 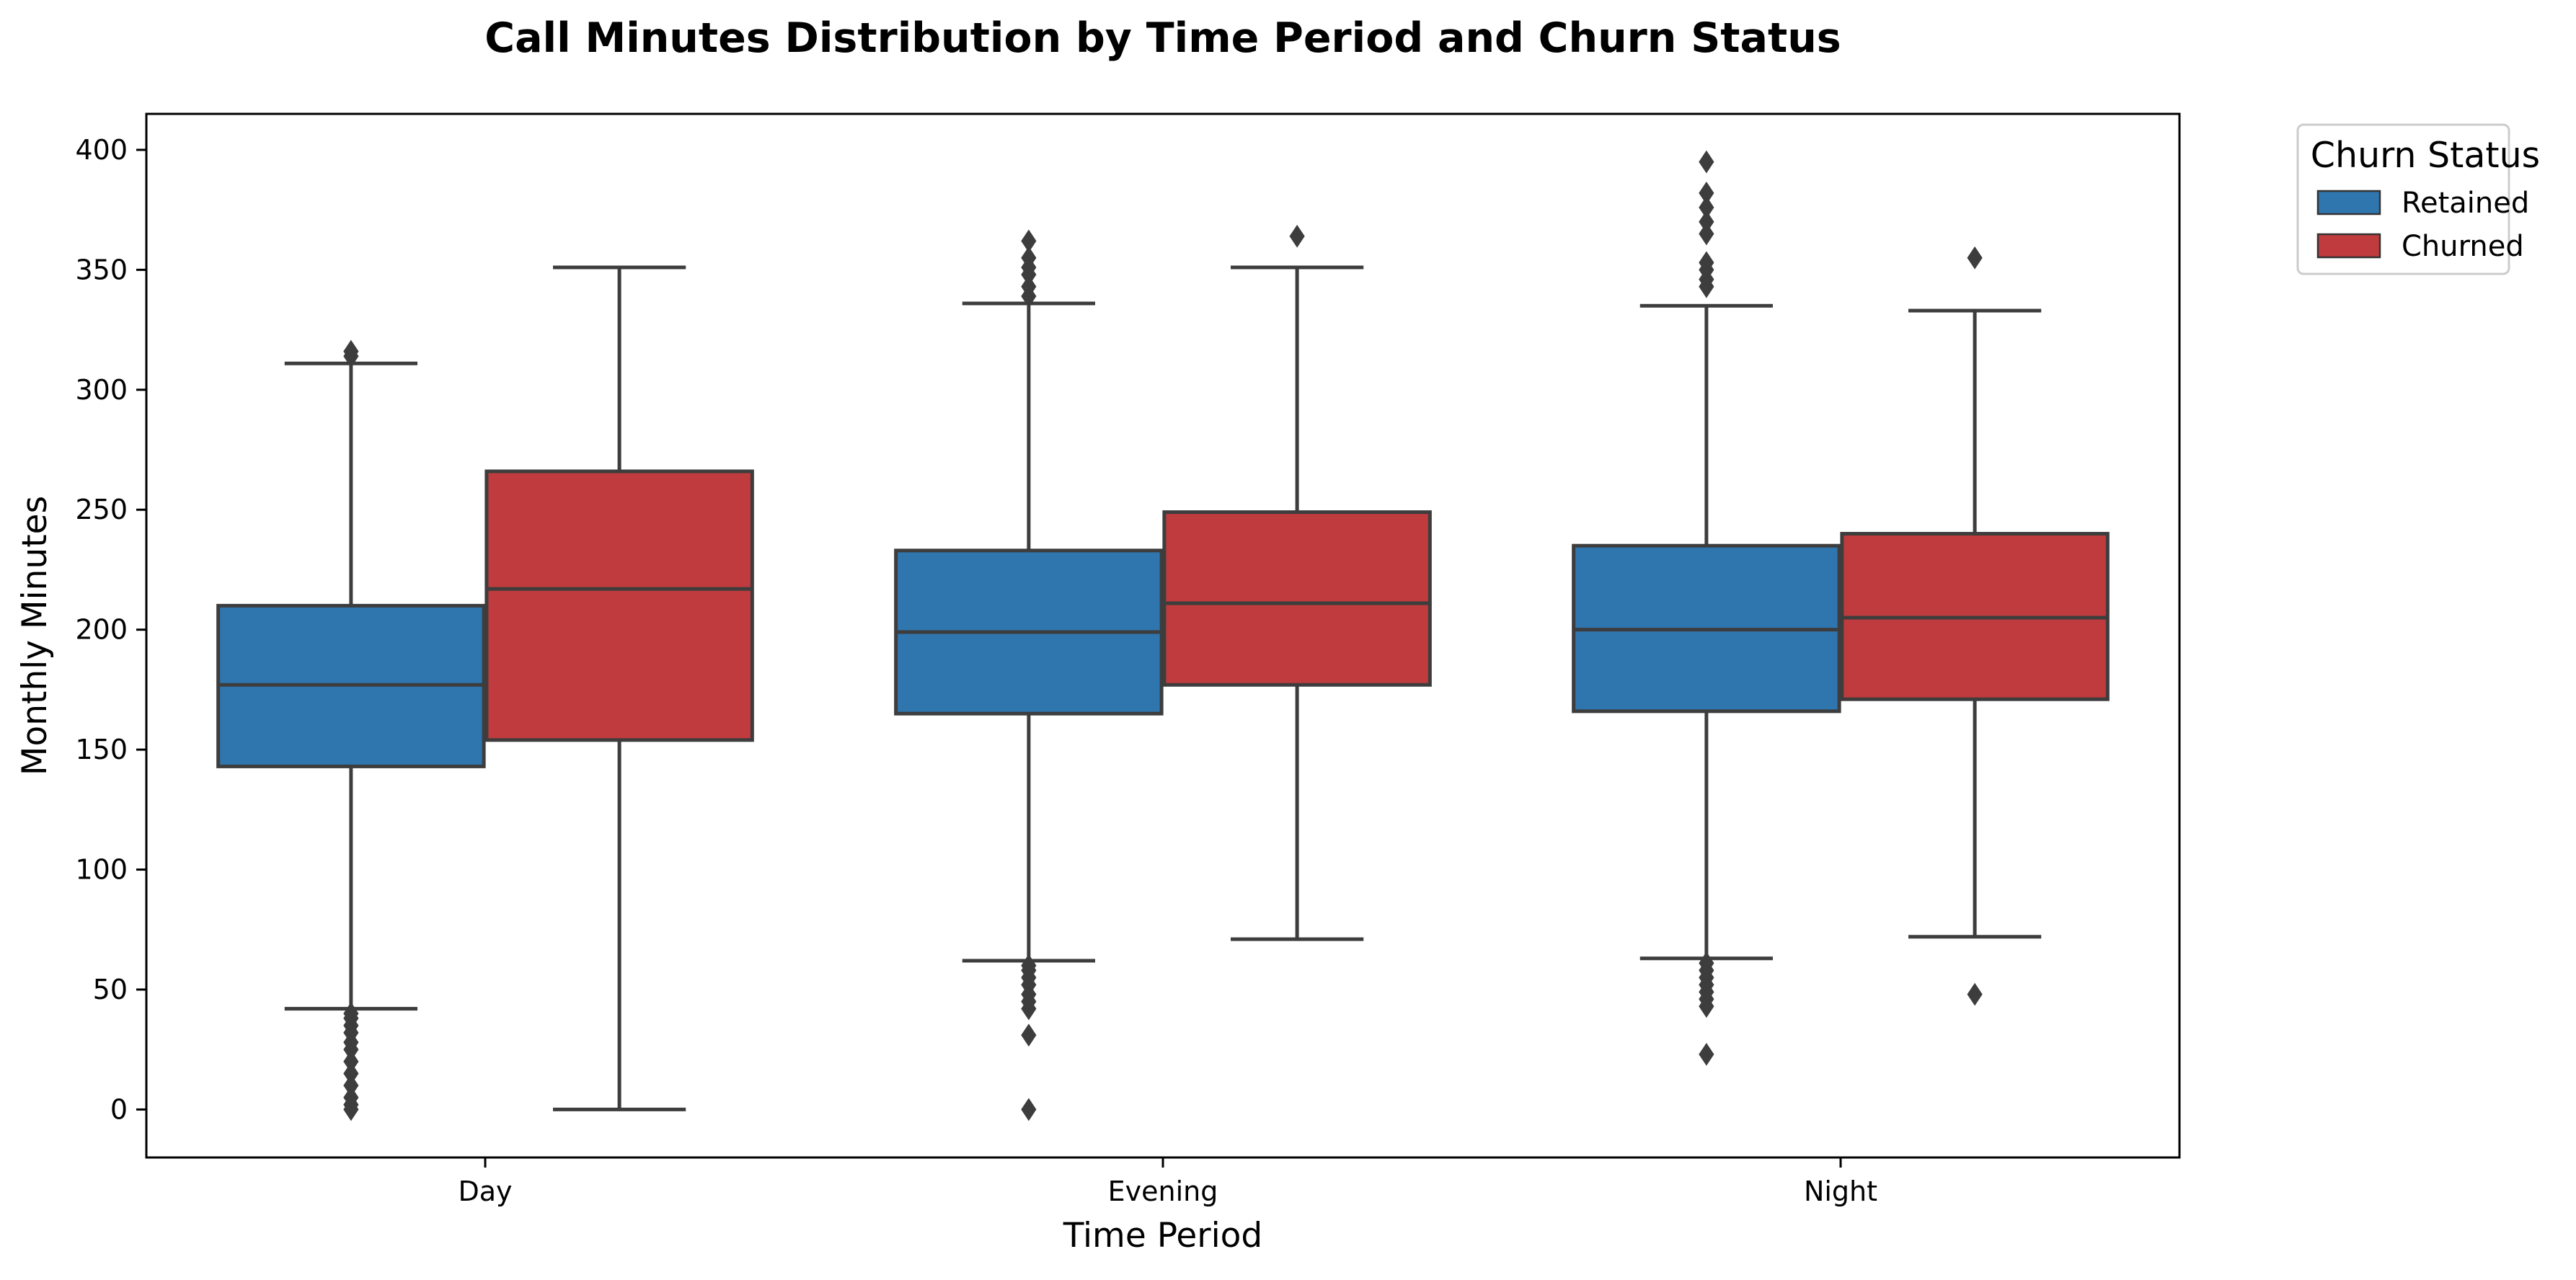 I want to click on x-axis-label: Time Period, so click(x=1163, y=1235).